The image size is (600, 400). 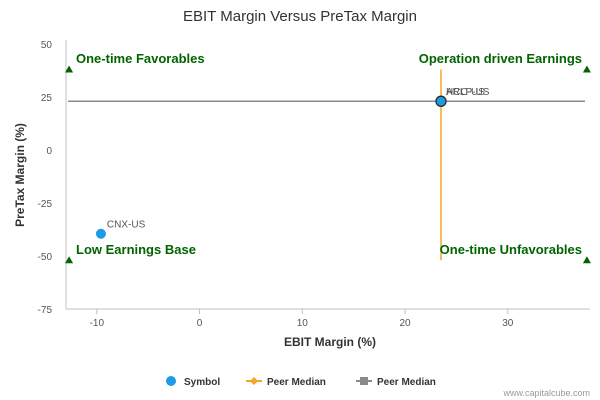 What do you see at coordinates (364, 381) in the screenshot?
I see `legend-square-marker` at bounding box center [364, 381].